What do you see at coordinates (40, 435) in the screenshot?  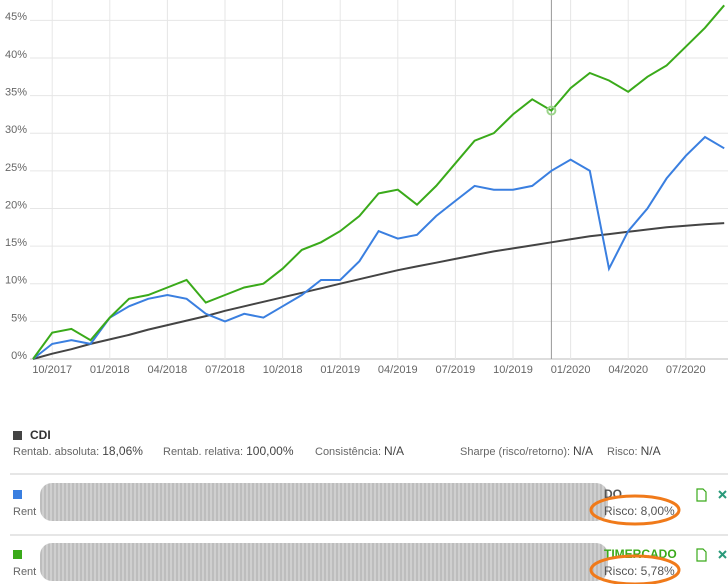 I see `legend-name: CDI` at bounding box center [40, 435].